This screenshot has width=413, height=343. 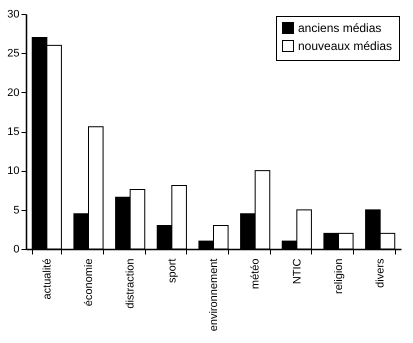 What do you see at coordinates (380, 273) in the screenshot?
I see `x-tick-label: divers` at bounding box center [380, 273].